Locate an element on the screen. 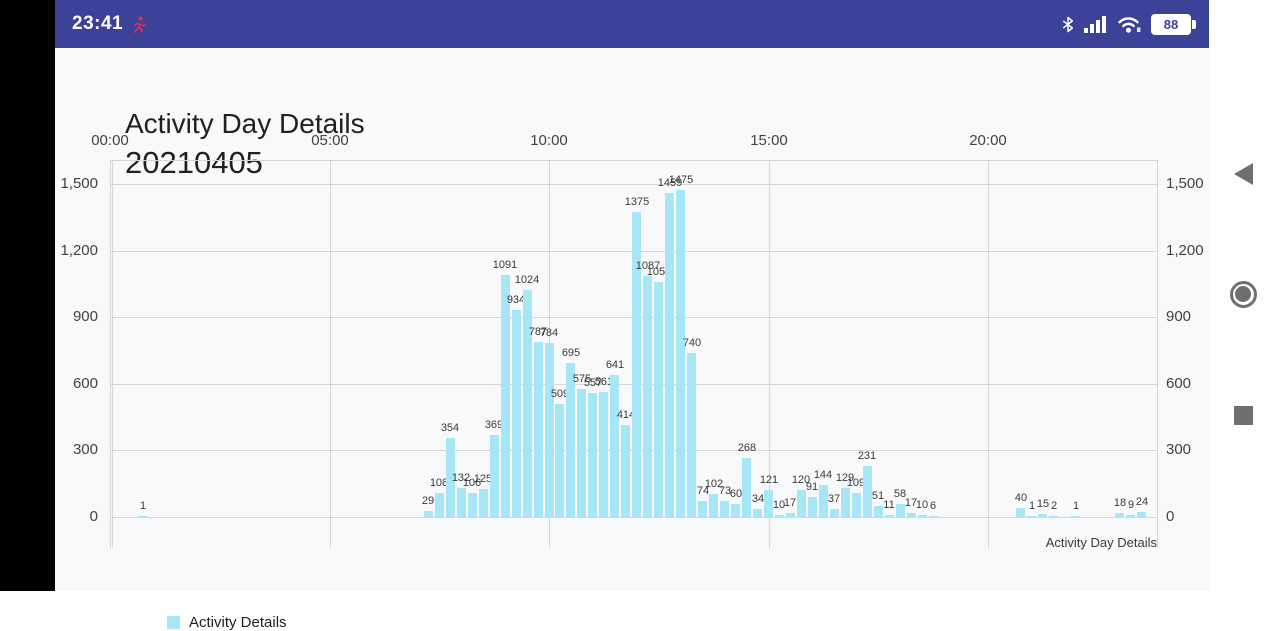  battery-icon: 88 is located at coordinates (1173, 24).